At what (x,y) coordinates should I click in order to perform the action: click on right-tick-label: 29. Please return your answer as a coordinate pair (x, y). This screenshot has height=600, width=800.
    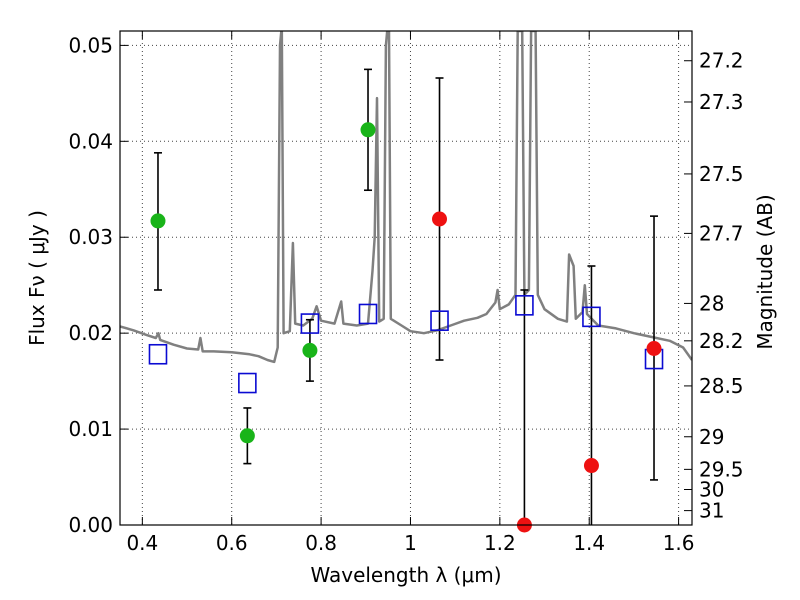
    Looking at the image, I should click on (711, 437).